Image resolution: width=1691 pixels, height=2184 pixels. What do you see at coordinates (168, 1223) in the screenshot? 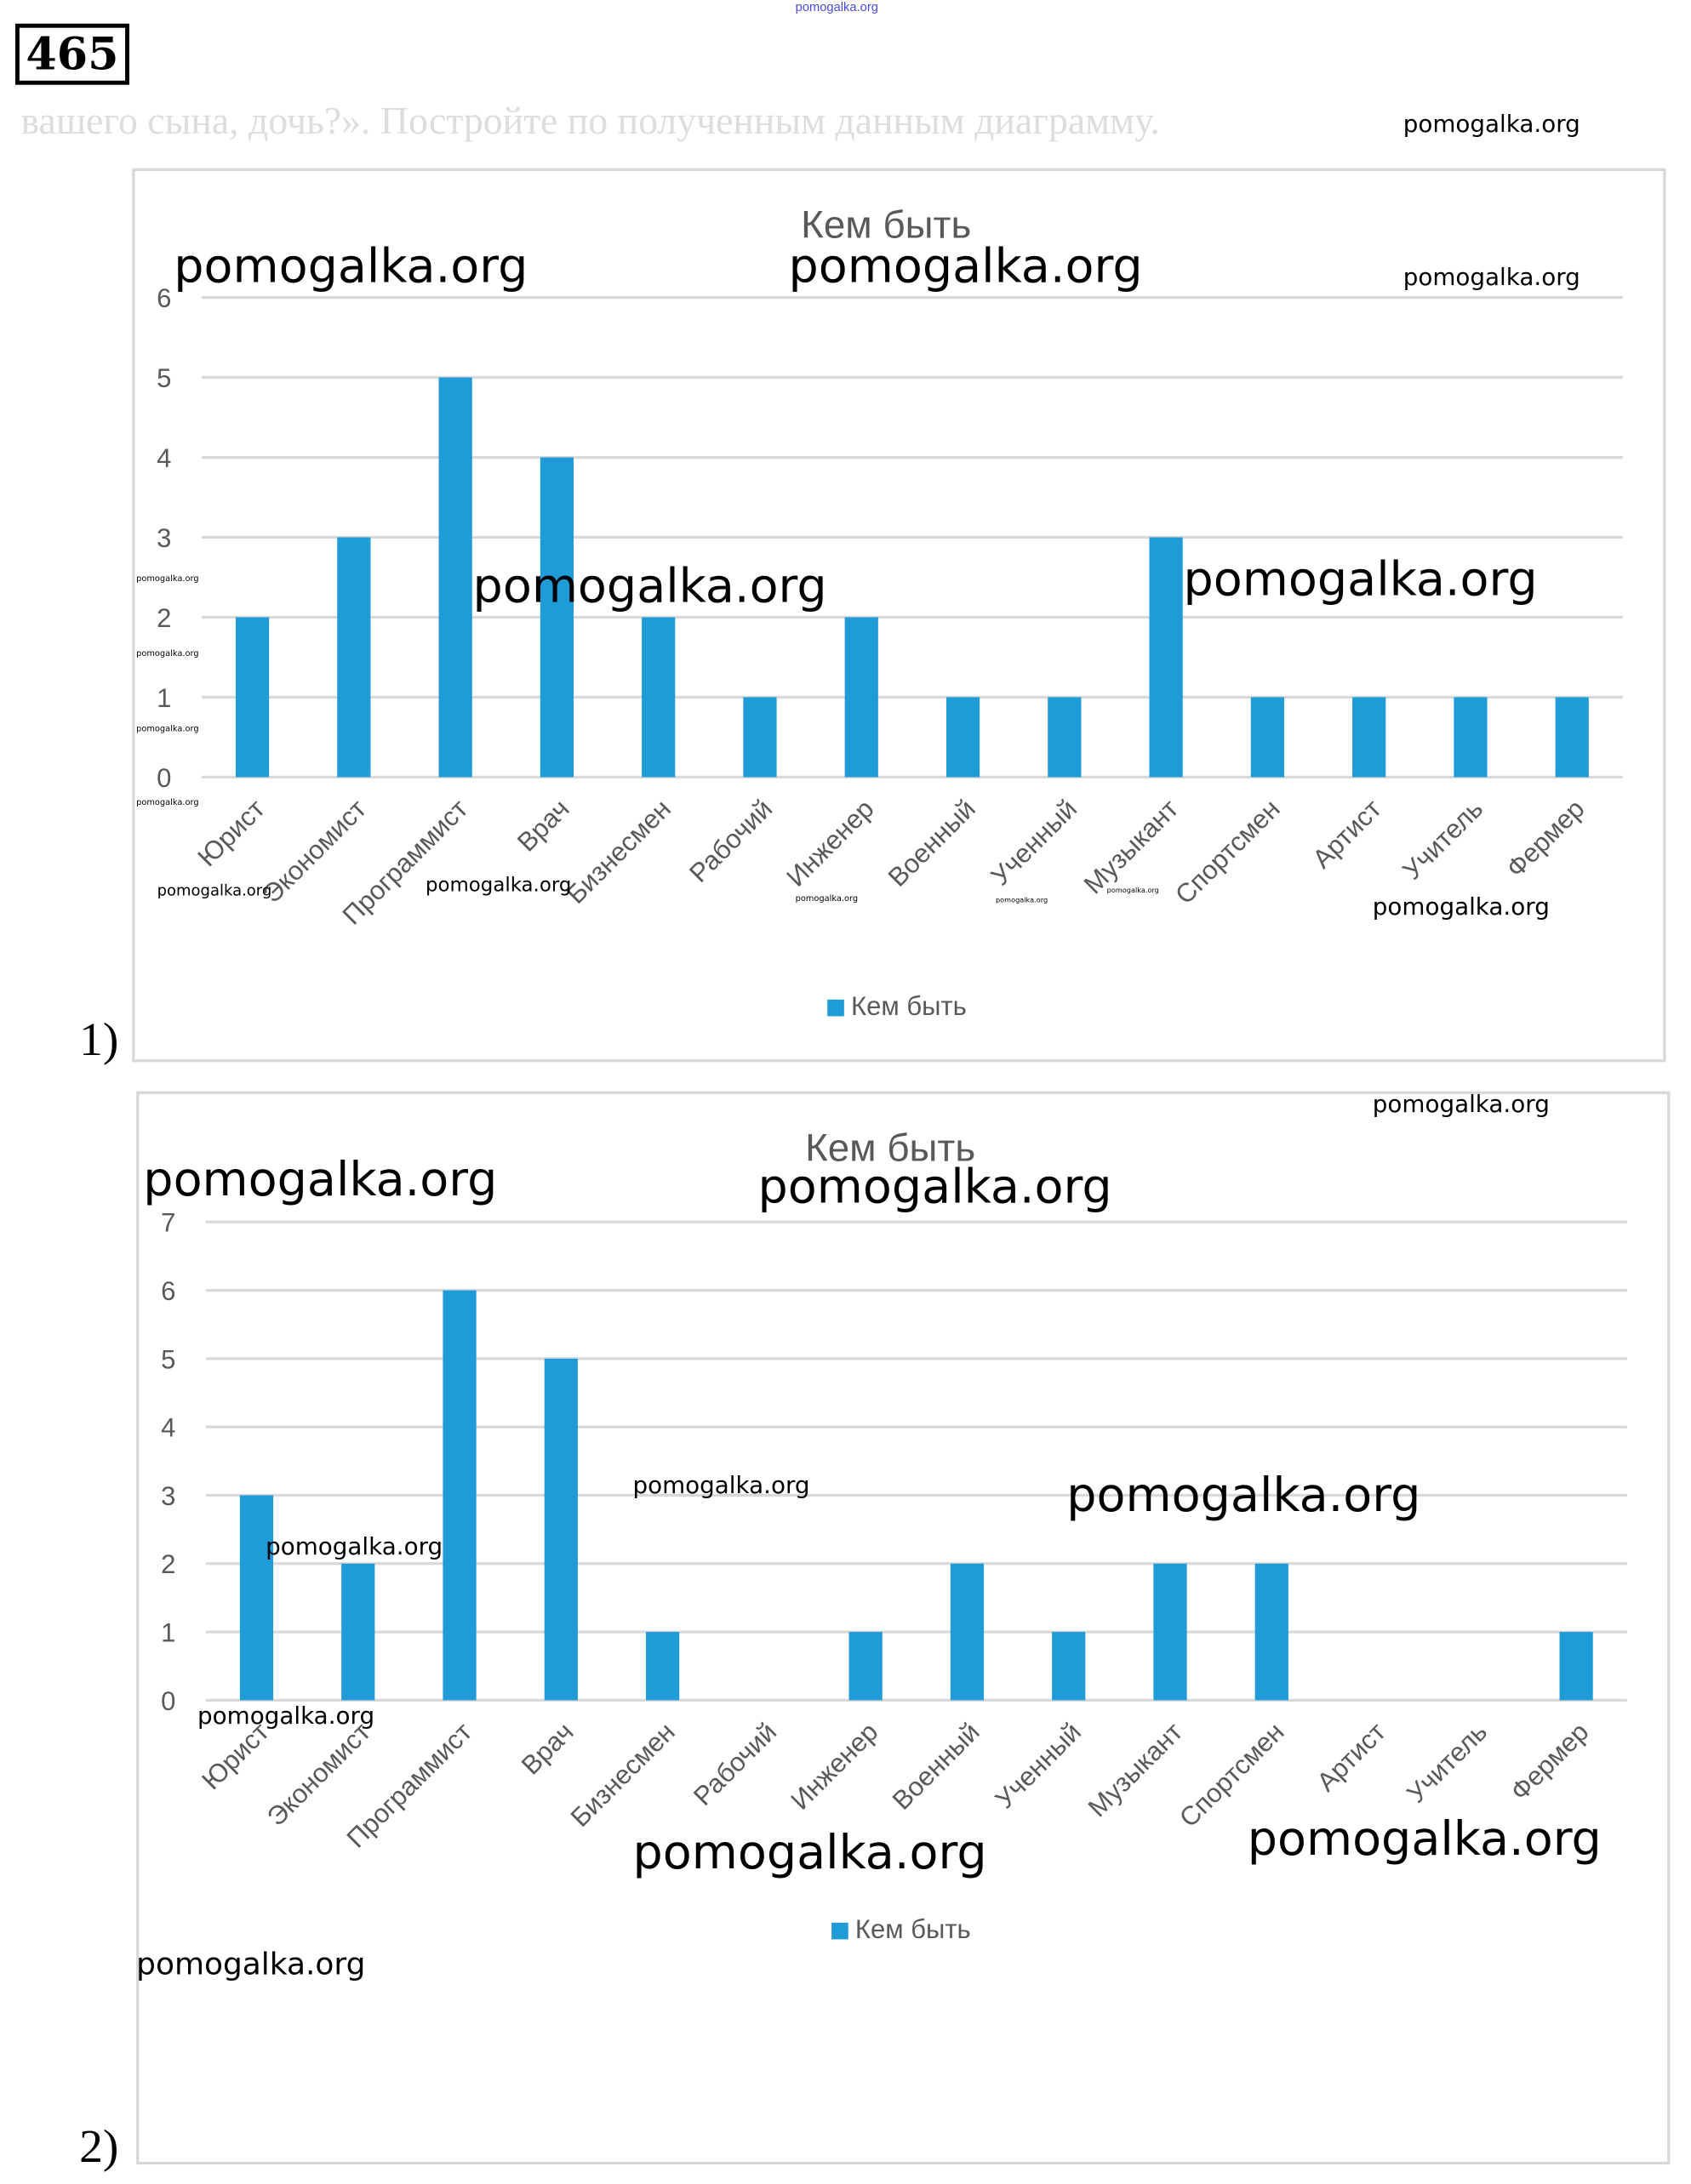
I see `y-tick-label: 7` at bounding box center [168, 1223].